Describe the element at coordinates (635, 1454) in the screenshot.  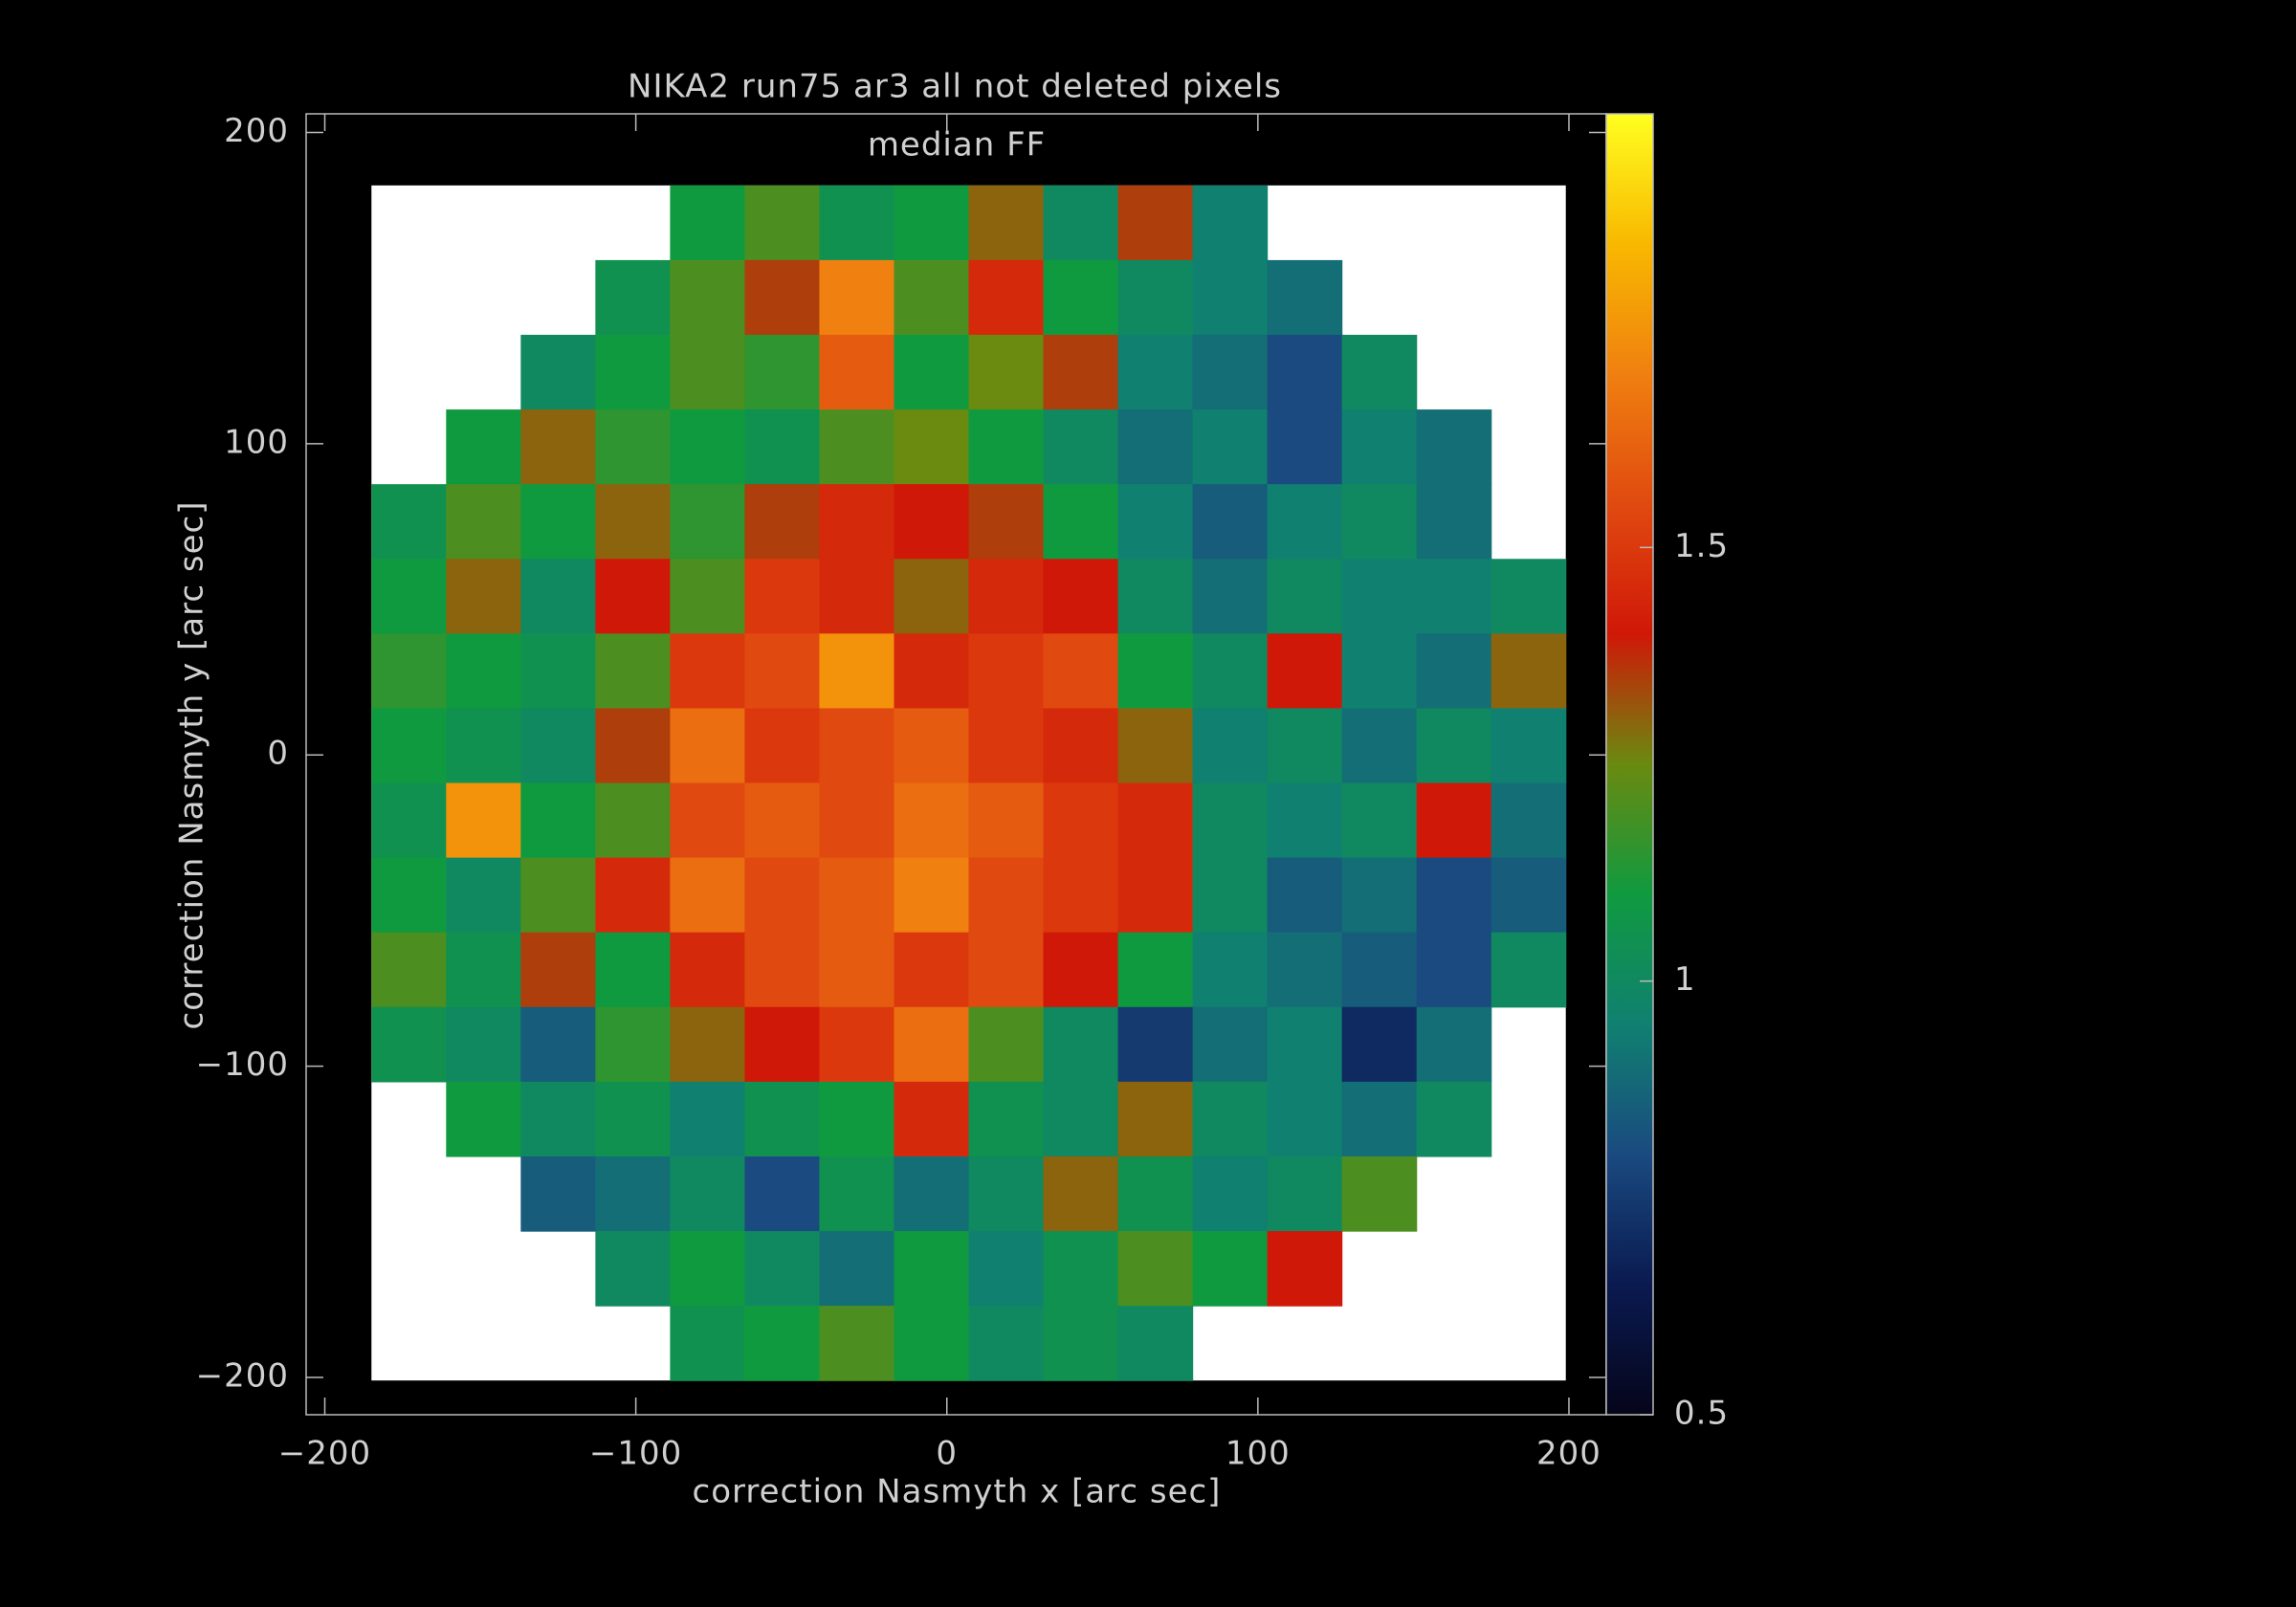
I see `x-tick-label: −100` at that location.